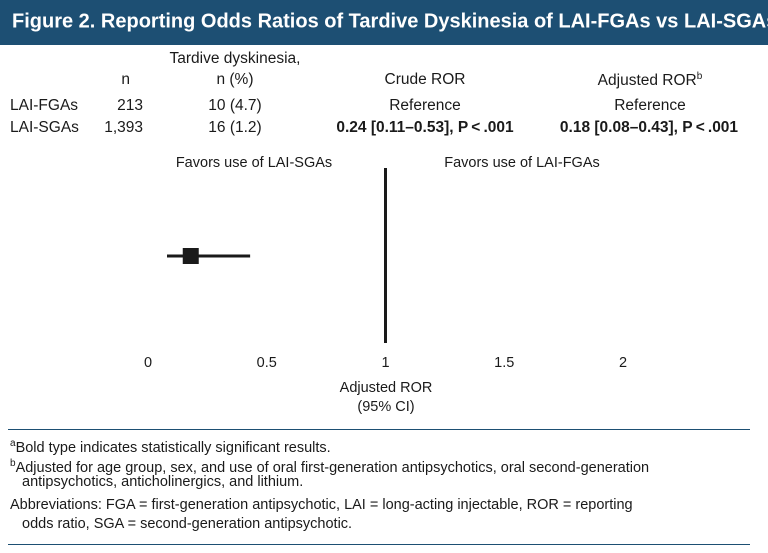 This screenshot has width=768, height=553. I want to click on header-adjusted-text: Adjusted ROR, so click(647, 81).